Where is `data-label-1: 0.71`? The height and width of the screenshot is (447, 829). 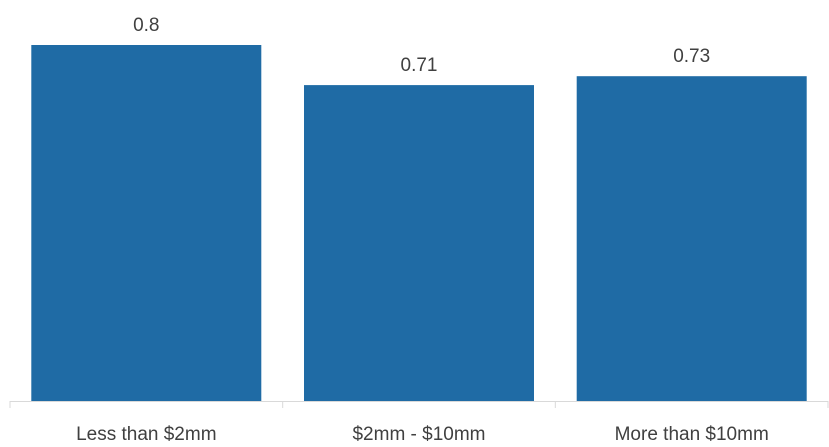
data-label-1: 0.71 is located at coordinates (419, 65).